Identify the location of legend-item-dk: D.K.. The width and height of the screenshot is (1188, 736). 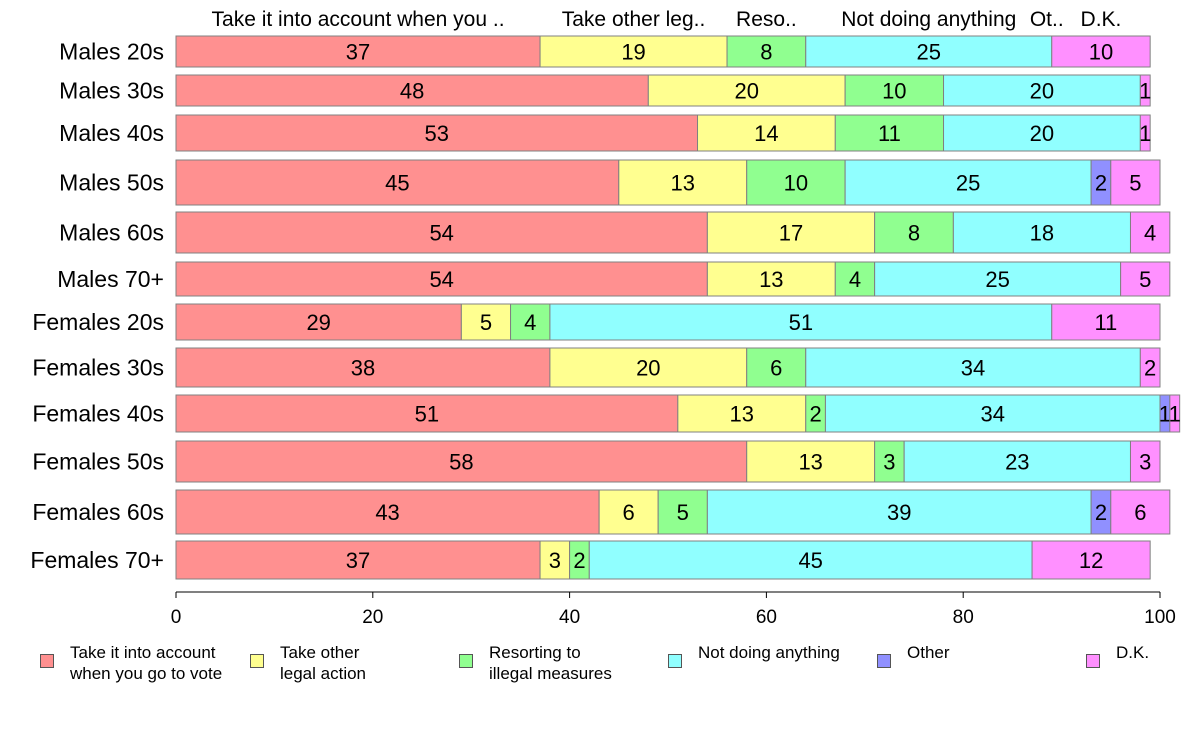
(1117, 655).